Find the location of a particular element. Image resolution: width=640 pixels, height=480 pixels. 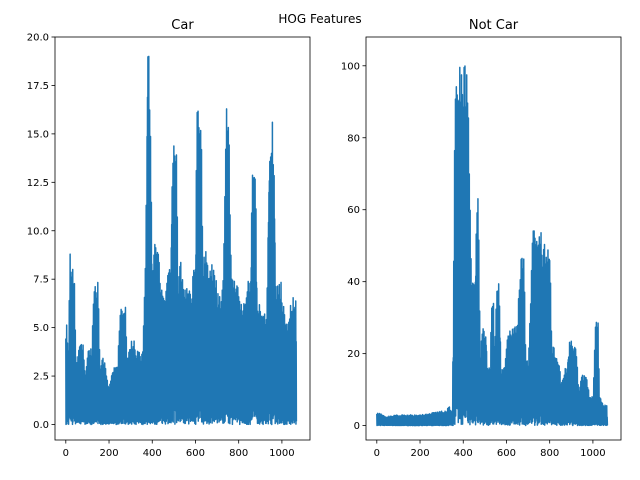

y-tick-label: 2.5 is located at coordinates (41, 377).